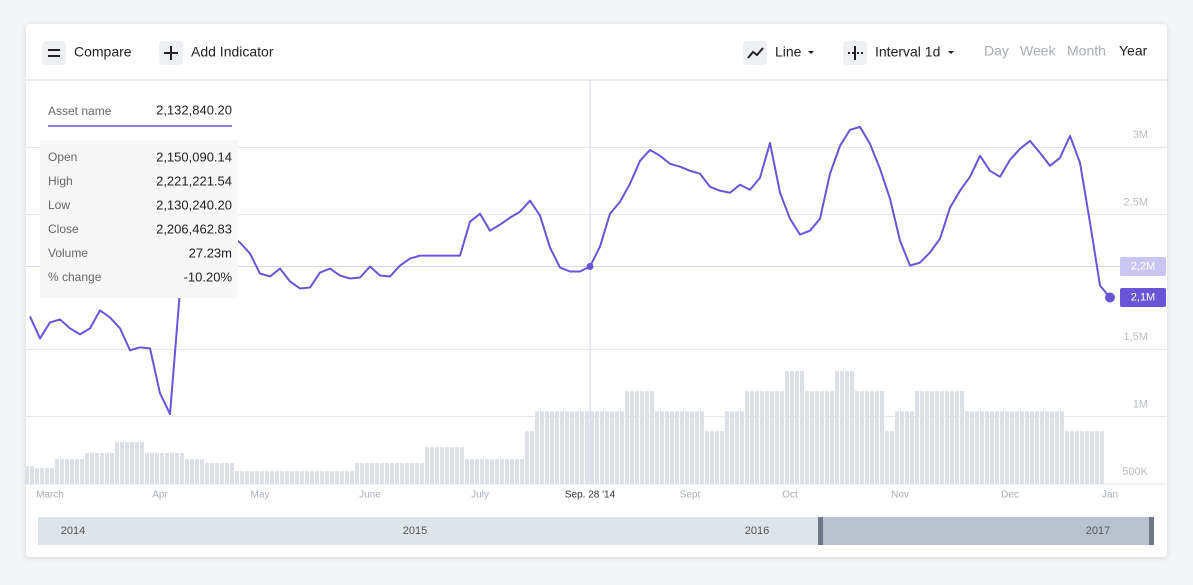 This screenshot has height=585, width=1193. I want to click on add-indicator-button: Add Indicator, so click(216, 53).